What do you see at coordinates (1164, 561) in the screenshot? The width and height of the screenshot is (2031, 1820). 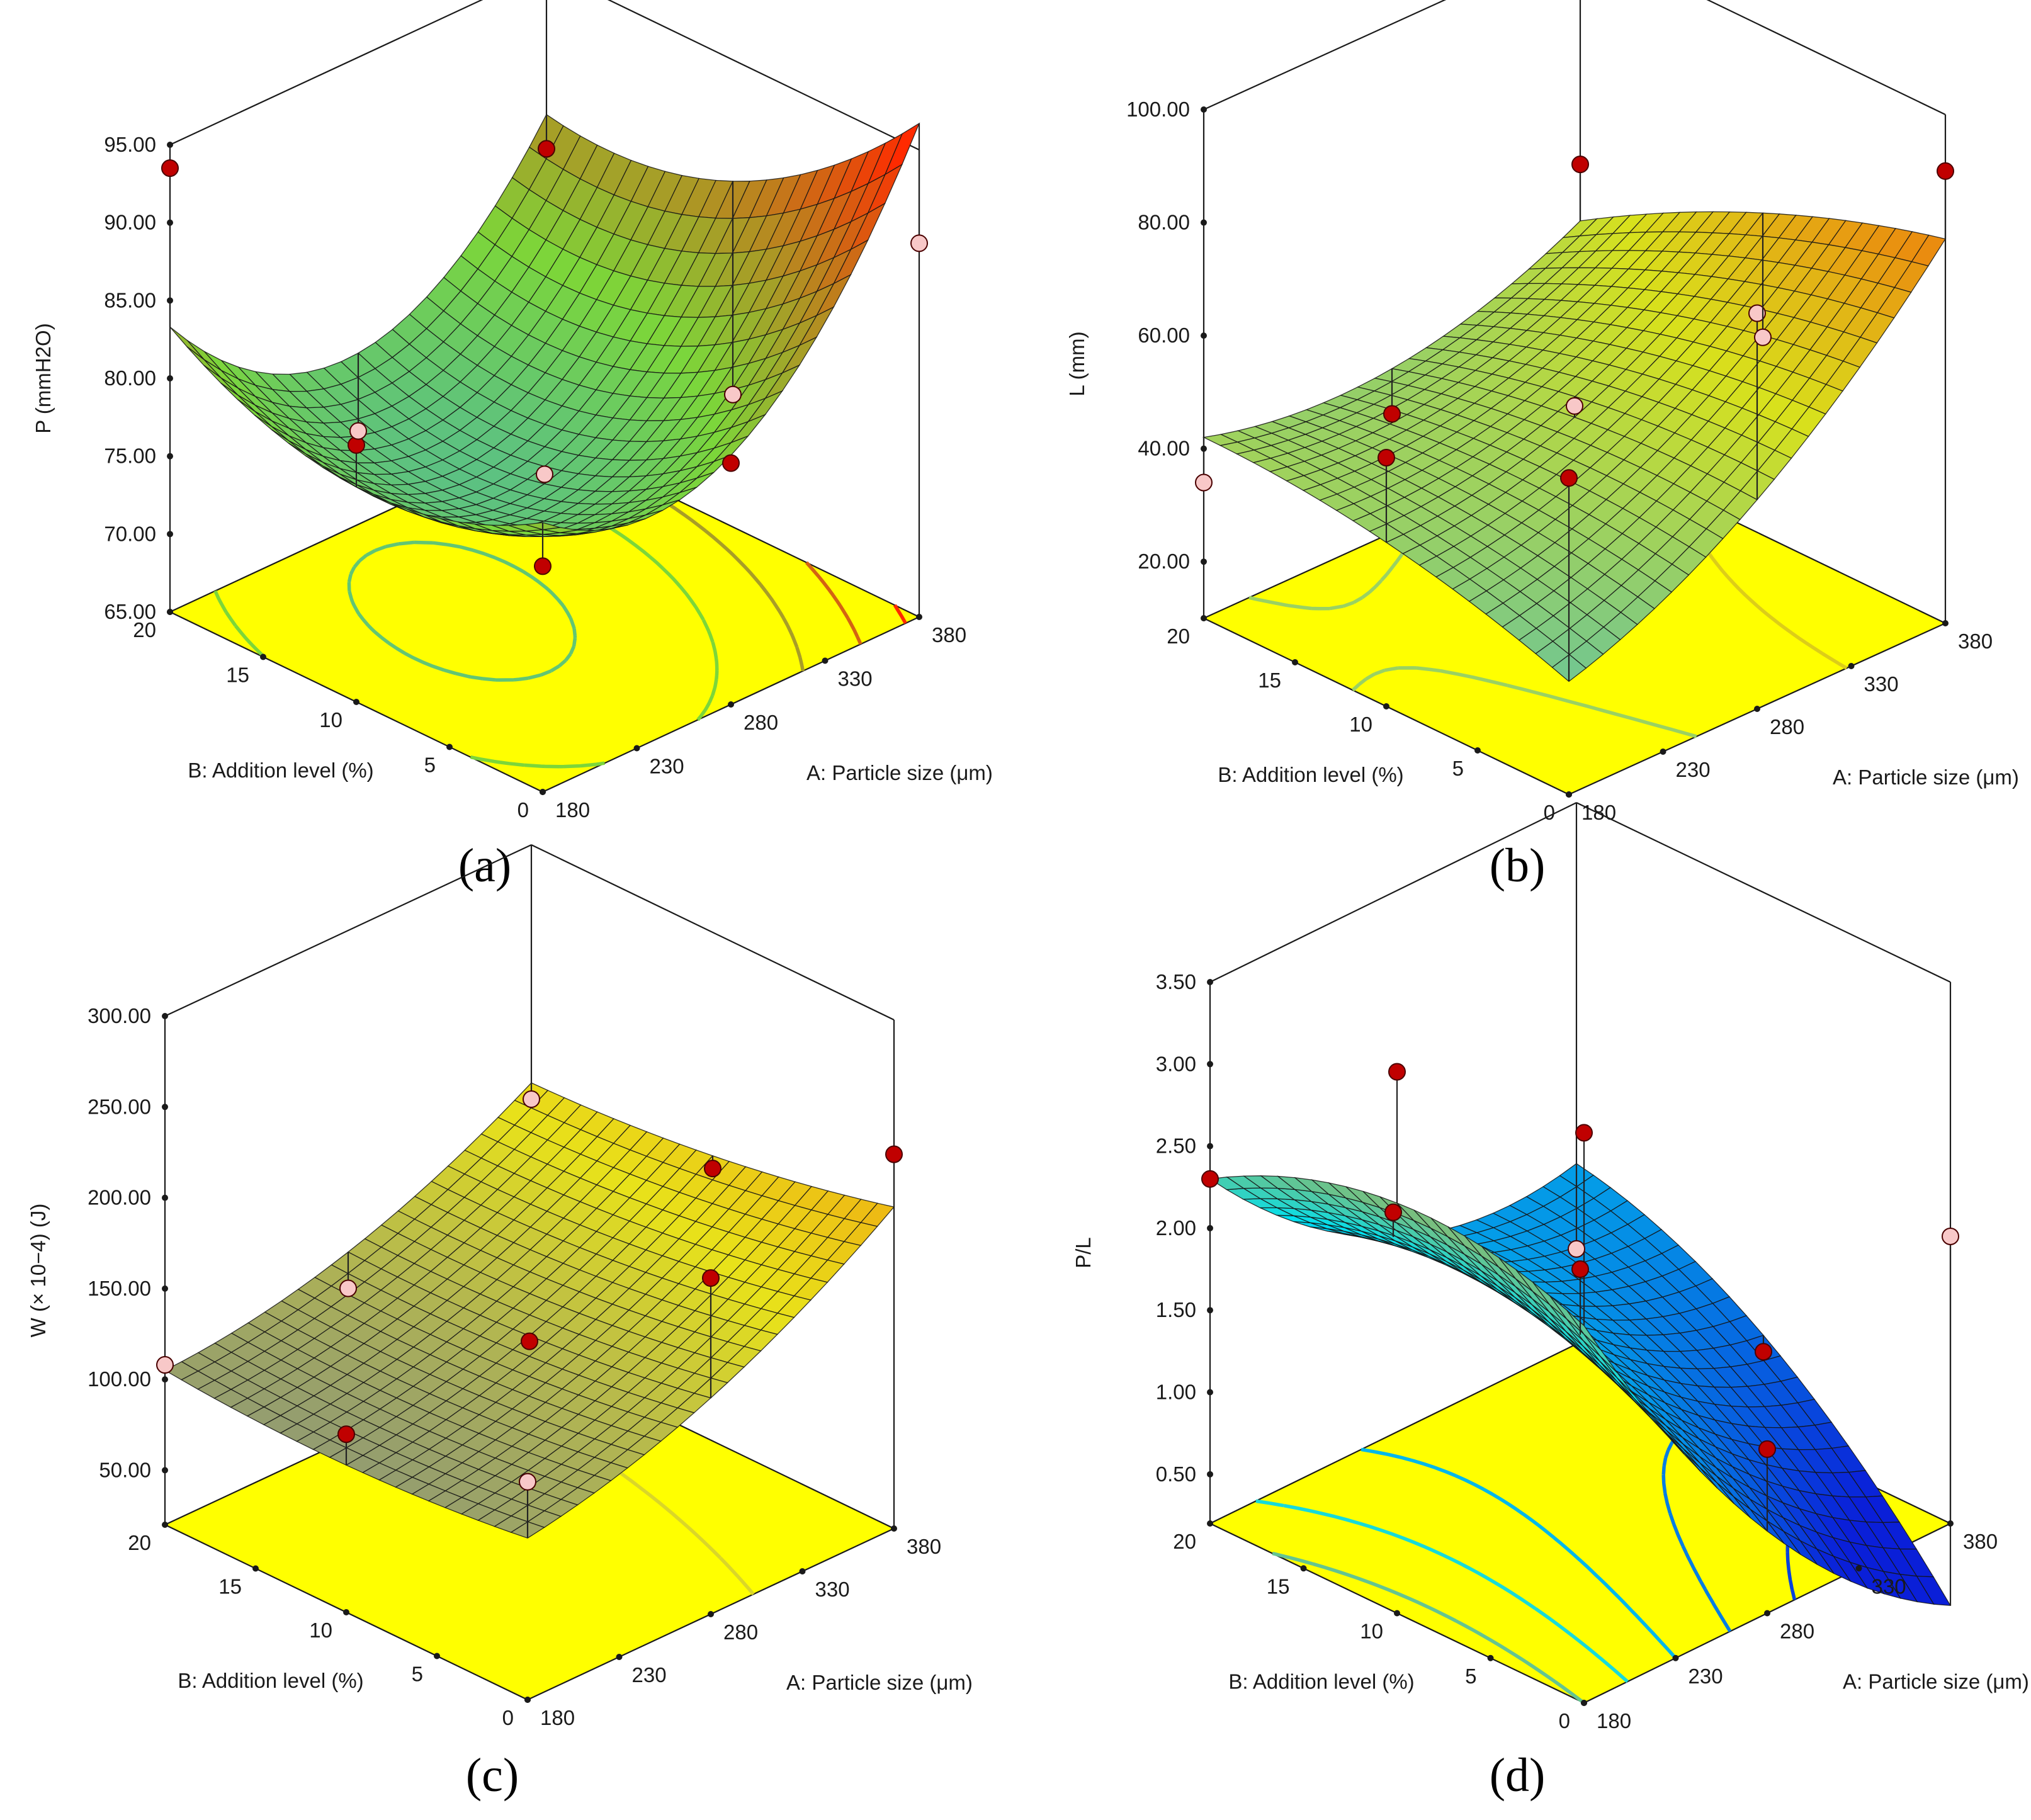 I see `z-tick-label: 20.00` at bounding box center [1164, 561].